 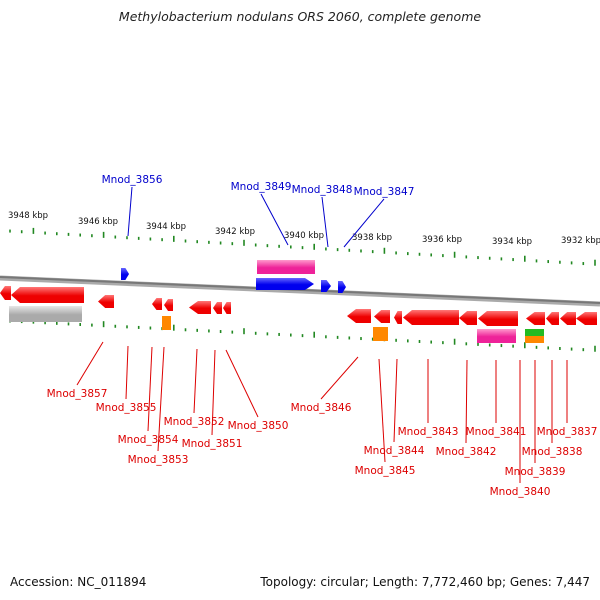 What do you see at coordinates (77, 394) in the screenshot?
I see `reverse-gene-label: Mnod_3857` at bounding box center [77, 394].